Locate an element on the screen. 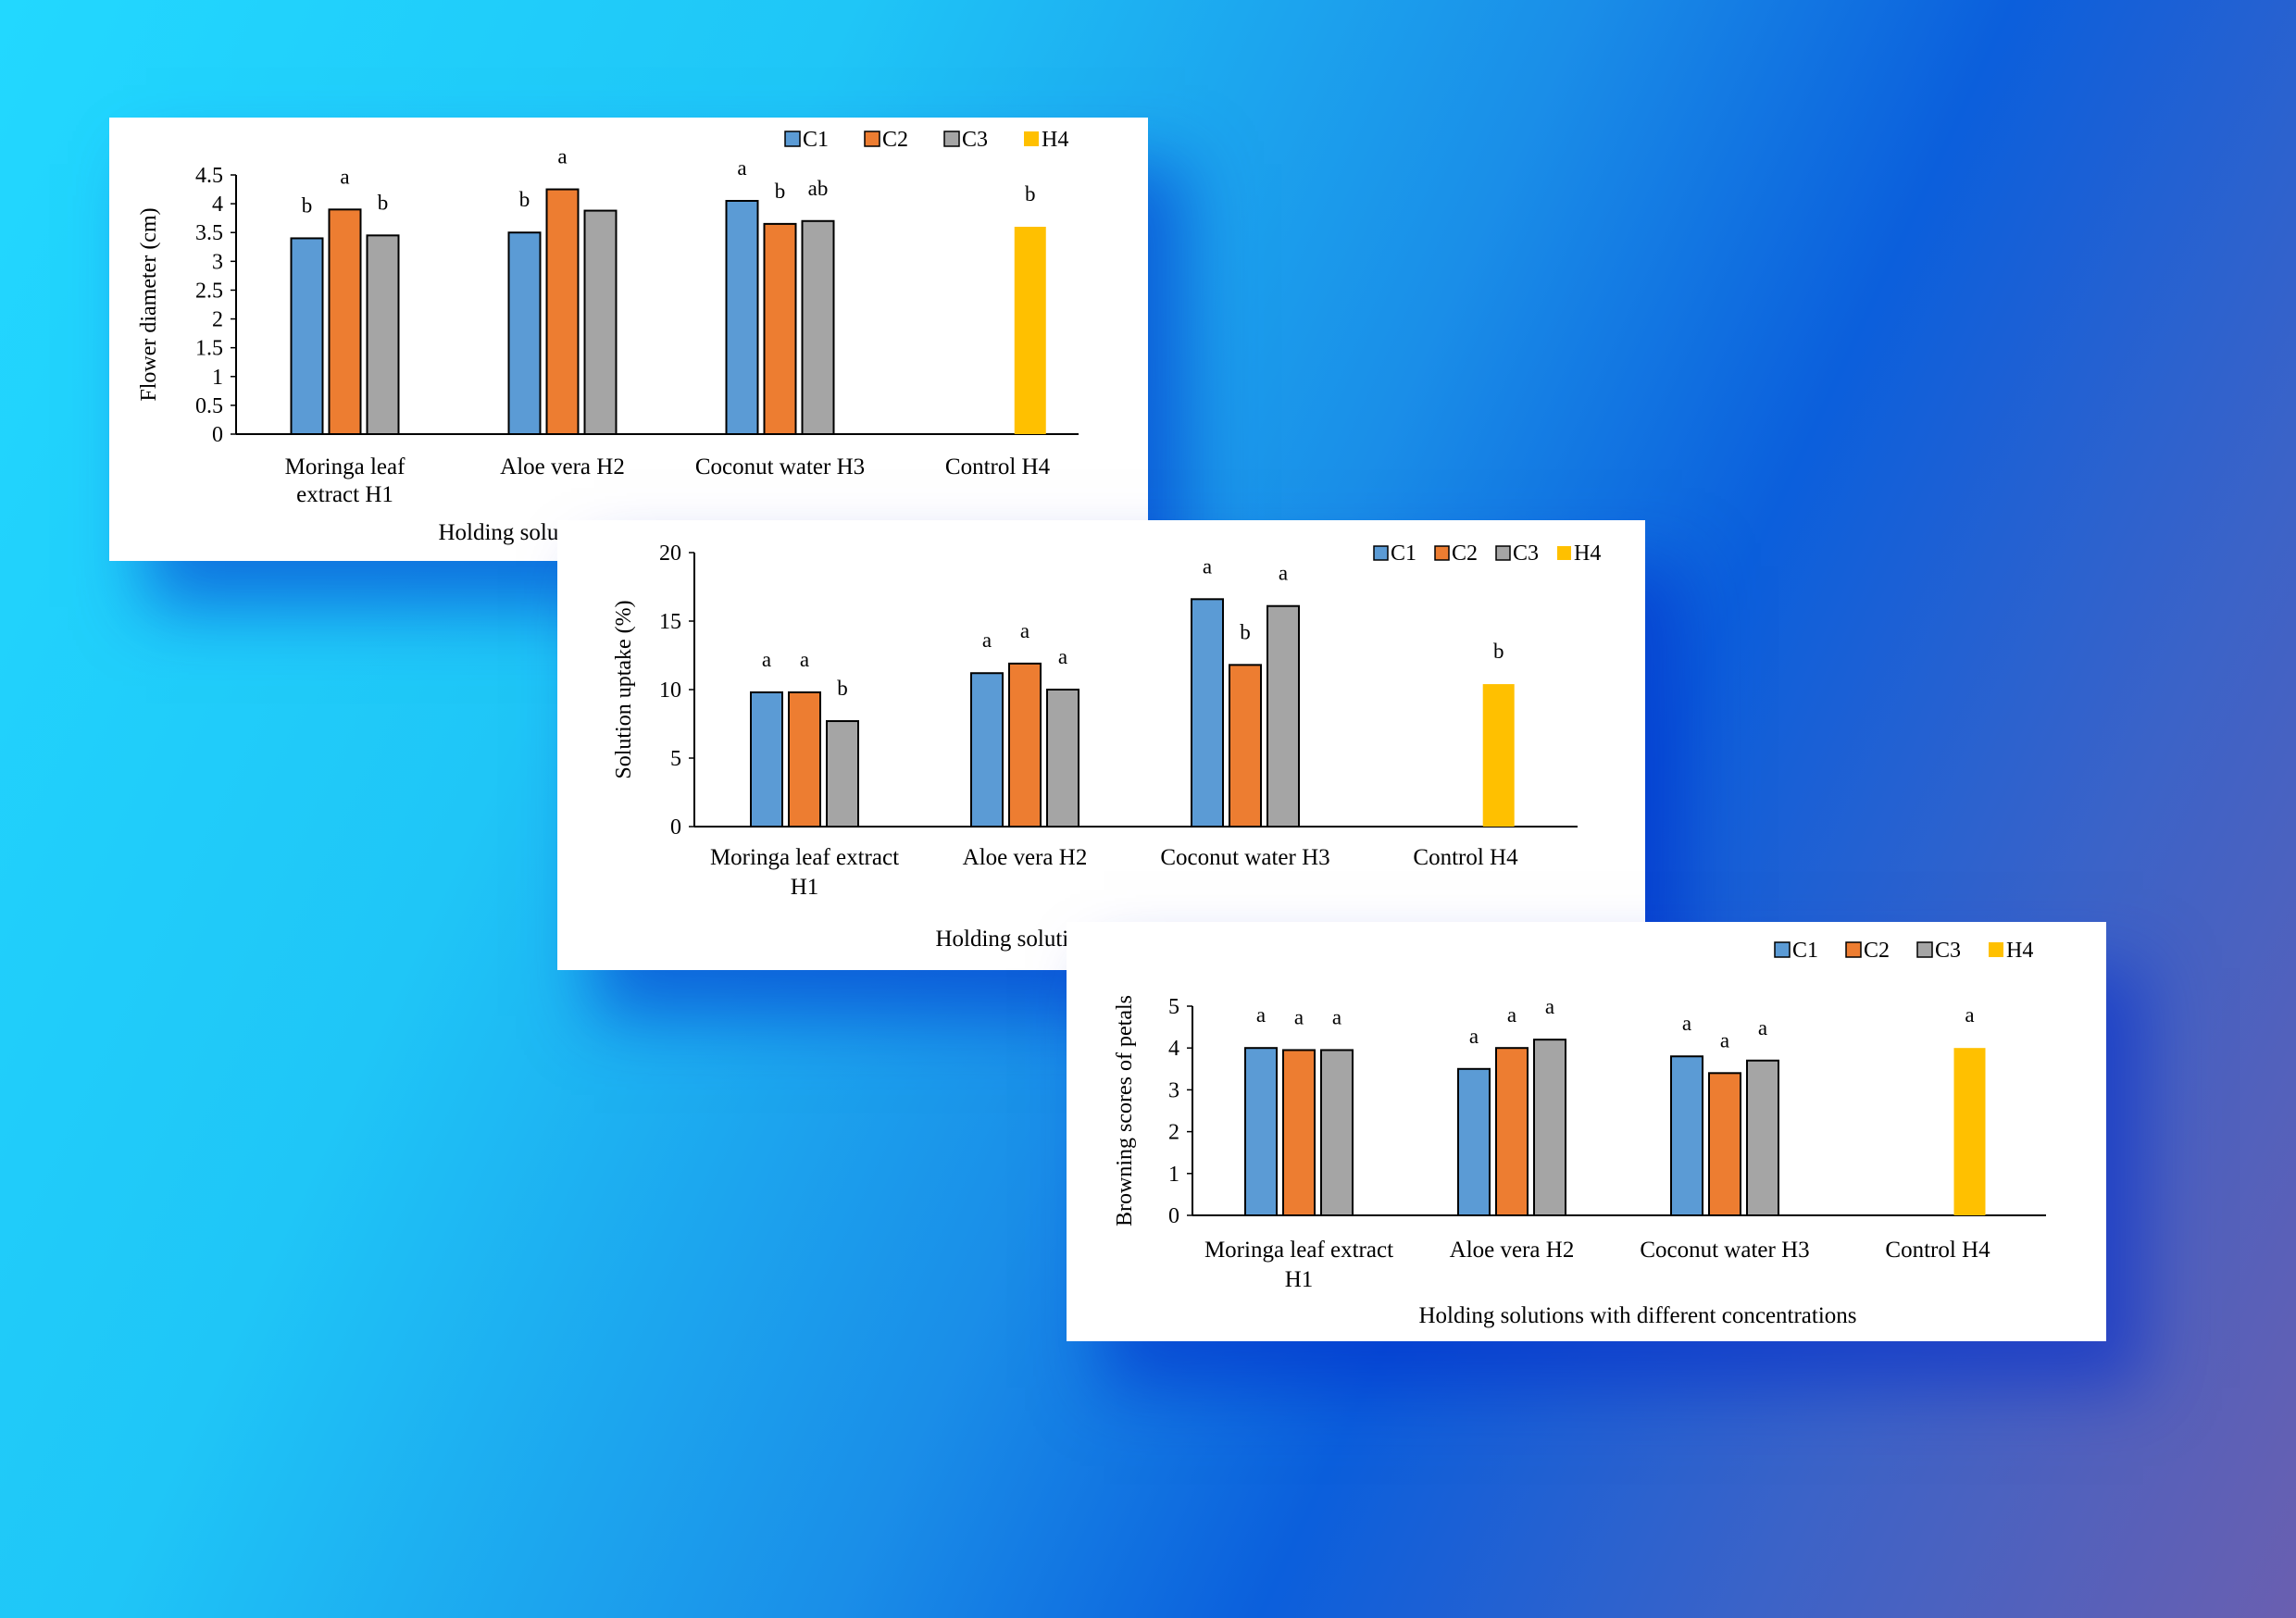  y-tick-label: 0.5 is located at coordinates (209, 406).